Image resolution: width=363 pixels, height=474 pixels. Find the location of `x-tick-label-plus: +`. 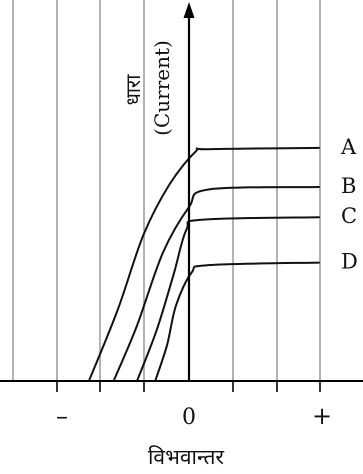

x-tick-label-plus: + is located at coordinates (322, 416).